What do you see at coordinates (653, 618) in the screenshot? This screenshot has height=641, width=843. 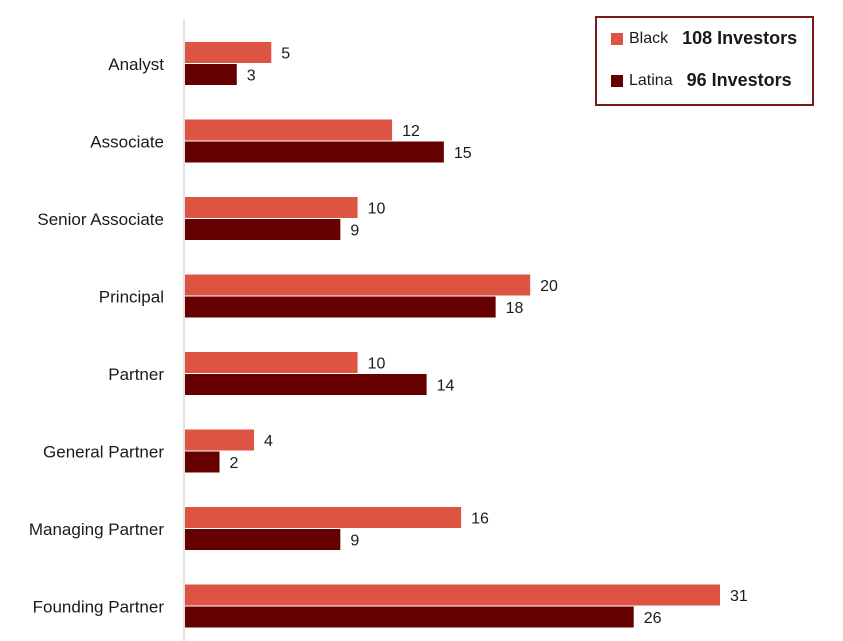 I see `data-label: 26` at bounding box center [653, 618].